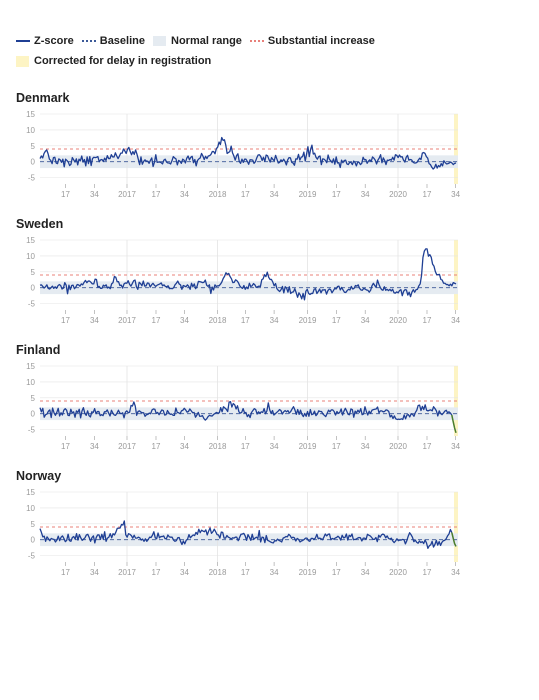 The height and width of the screenshot is (700, 539). Describe the element at coordinates (39, 476) in the screenshot. I see `chart-title-norway: Norway` at that location.